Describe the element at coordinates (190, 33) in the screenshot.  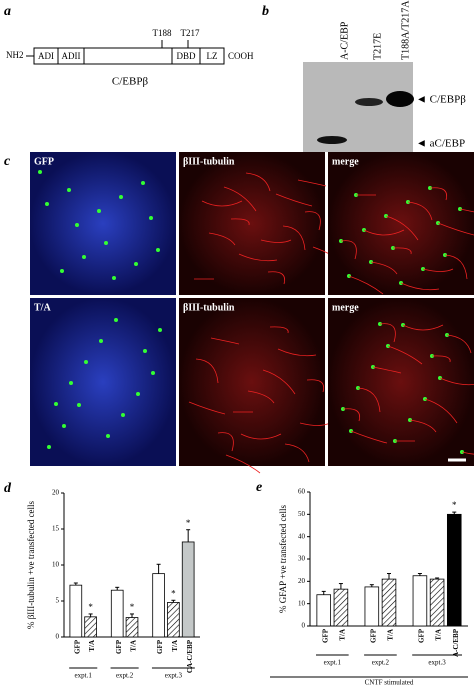
I see `site-label: T217` at that location.